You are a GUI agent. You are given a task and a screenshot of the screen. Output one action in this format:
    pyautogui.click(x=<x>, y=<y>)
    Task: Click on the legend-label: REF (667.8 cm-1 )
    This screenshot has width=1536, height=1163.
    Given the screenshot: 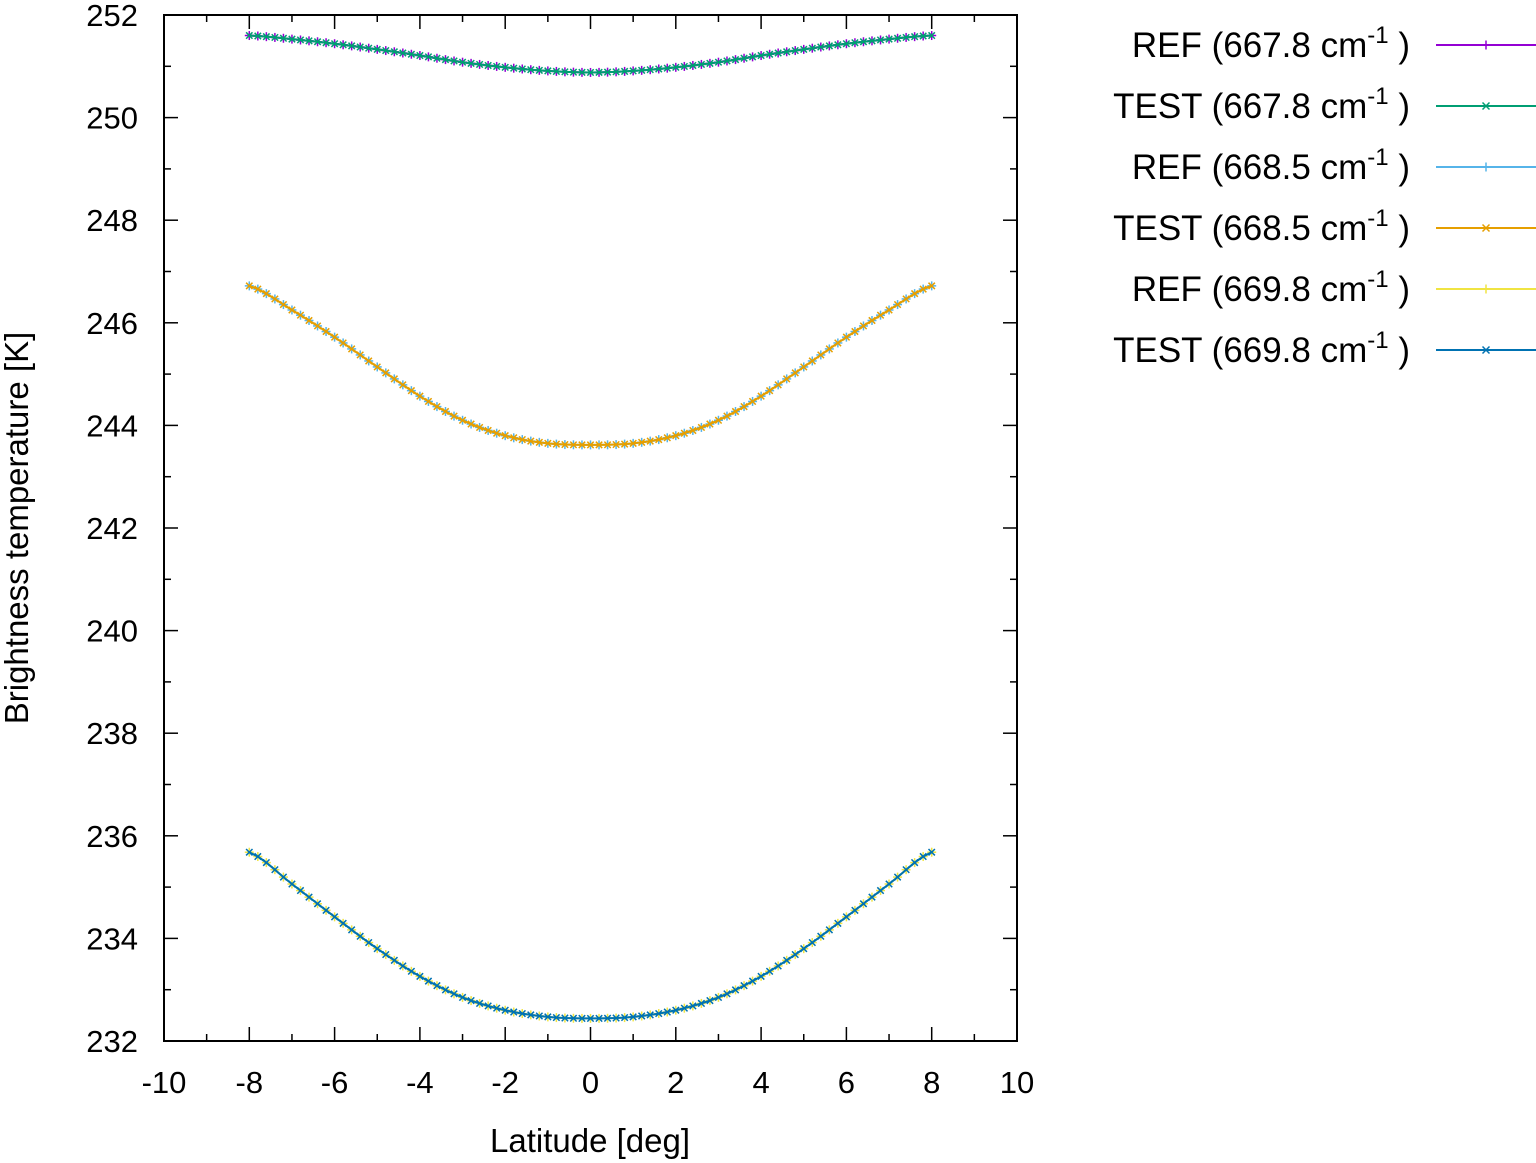 What is the action you would take?
    pyautogui.click(x=1271, y=43)
    